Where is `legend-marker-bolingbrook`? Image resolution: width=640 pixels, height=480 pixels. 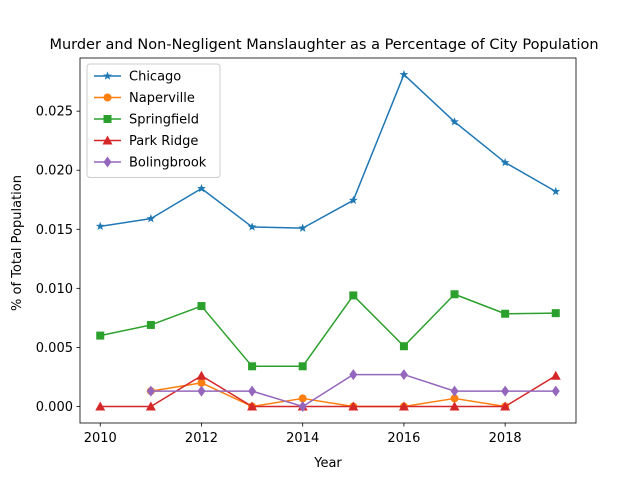
legend-marker-bolingbrook is located at coordinates (107, 162).